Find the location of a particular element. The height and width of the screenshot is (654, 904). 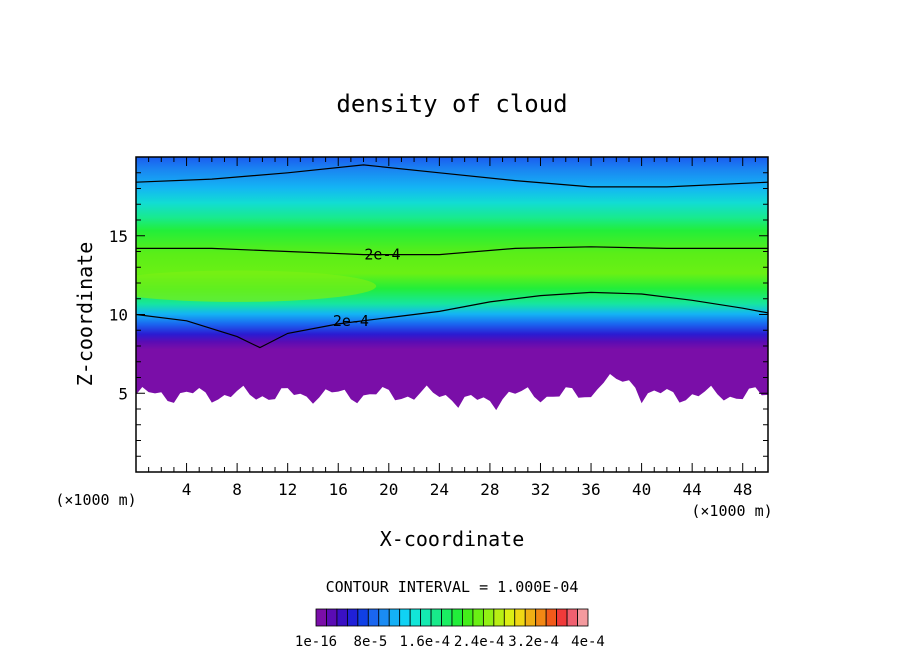

colorbar-label: 2.4e-4 is located at coordinates (479, 642).